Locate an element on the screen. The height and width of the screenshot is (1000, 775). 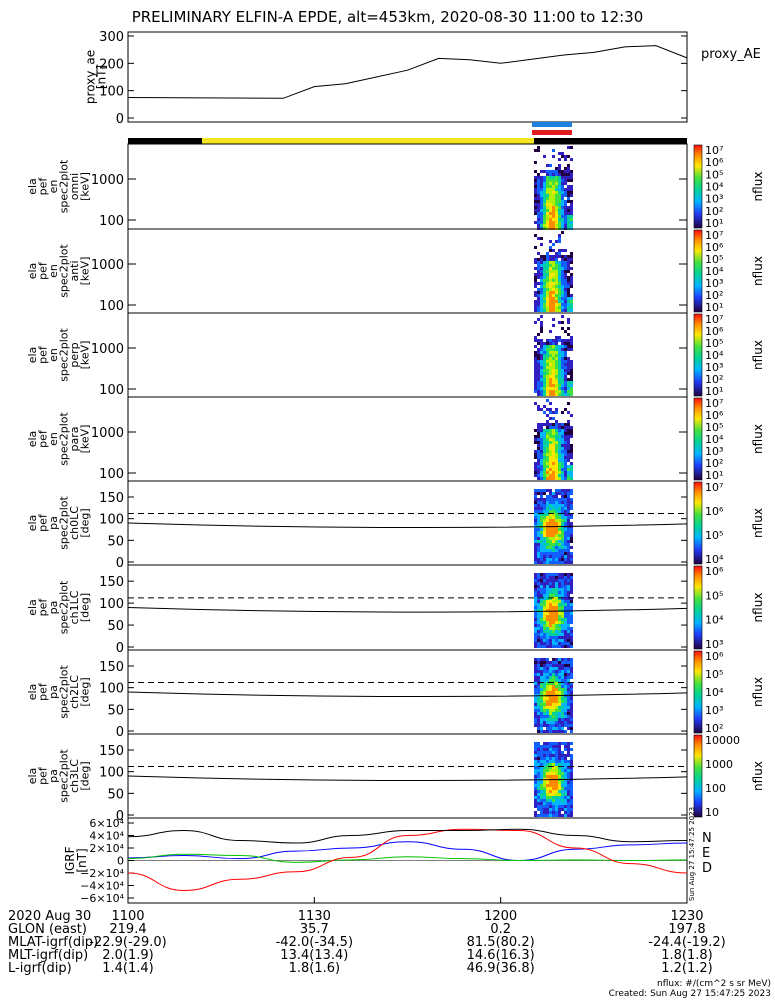
spectrogram-para is located at coordinates (553, 439).